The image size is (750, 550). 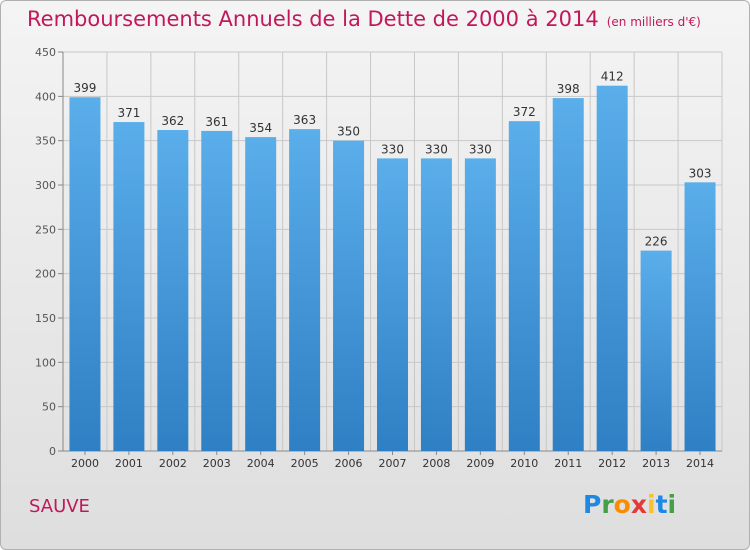 I want to click on bar-value-label: 372, so click(x=524, y=112).